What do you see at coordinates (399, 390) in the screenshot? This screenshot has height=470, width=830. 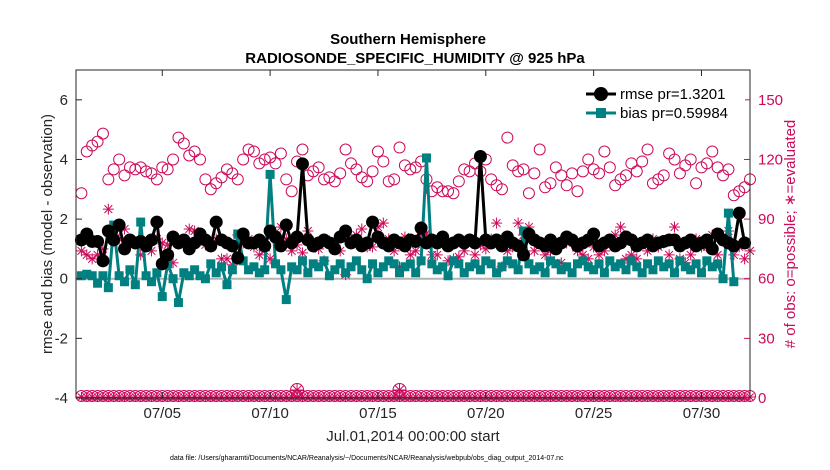 I see `obs-evaluated-zero-point-large-stroke` at bounding box center [399, 390].